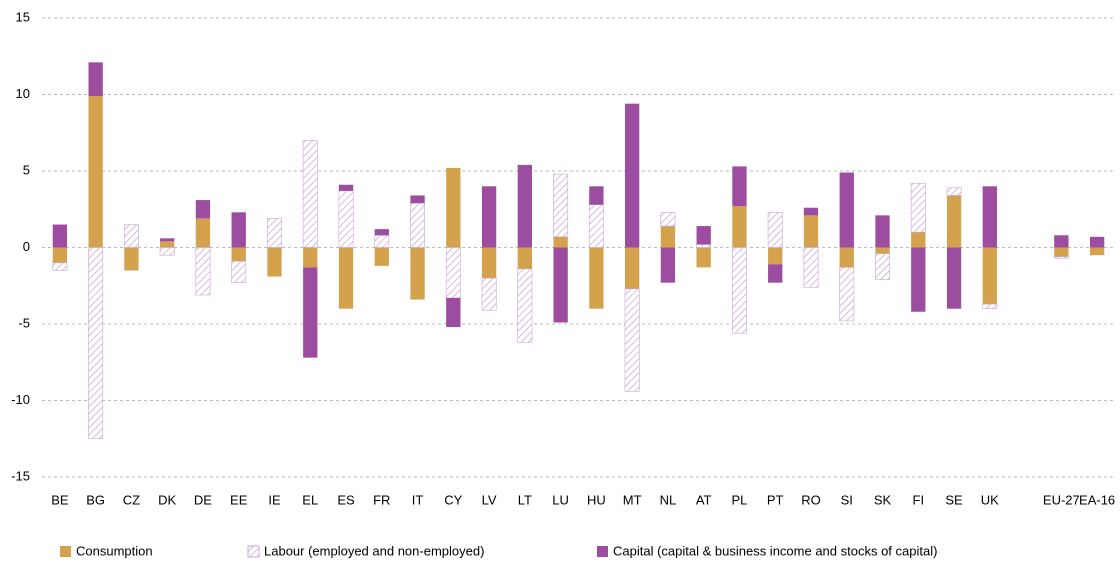  Describe the element at coordinates (310, 499) in the screenshot. I see `x-tick-label: EL` at that location.